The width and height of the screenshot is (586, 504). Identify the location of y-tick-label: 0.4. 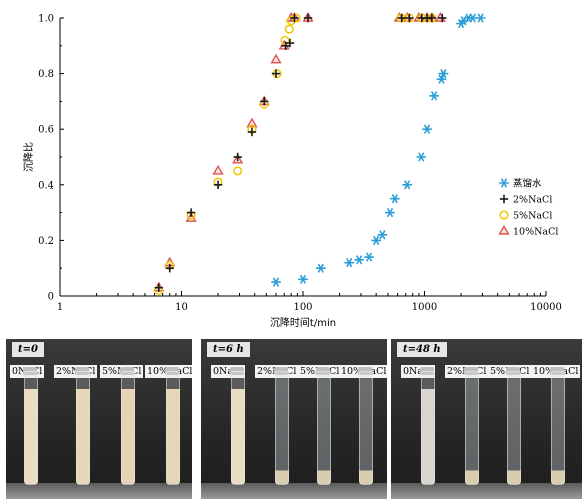
(46, 185).